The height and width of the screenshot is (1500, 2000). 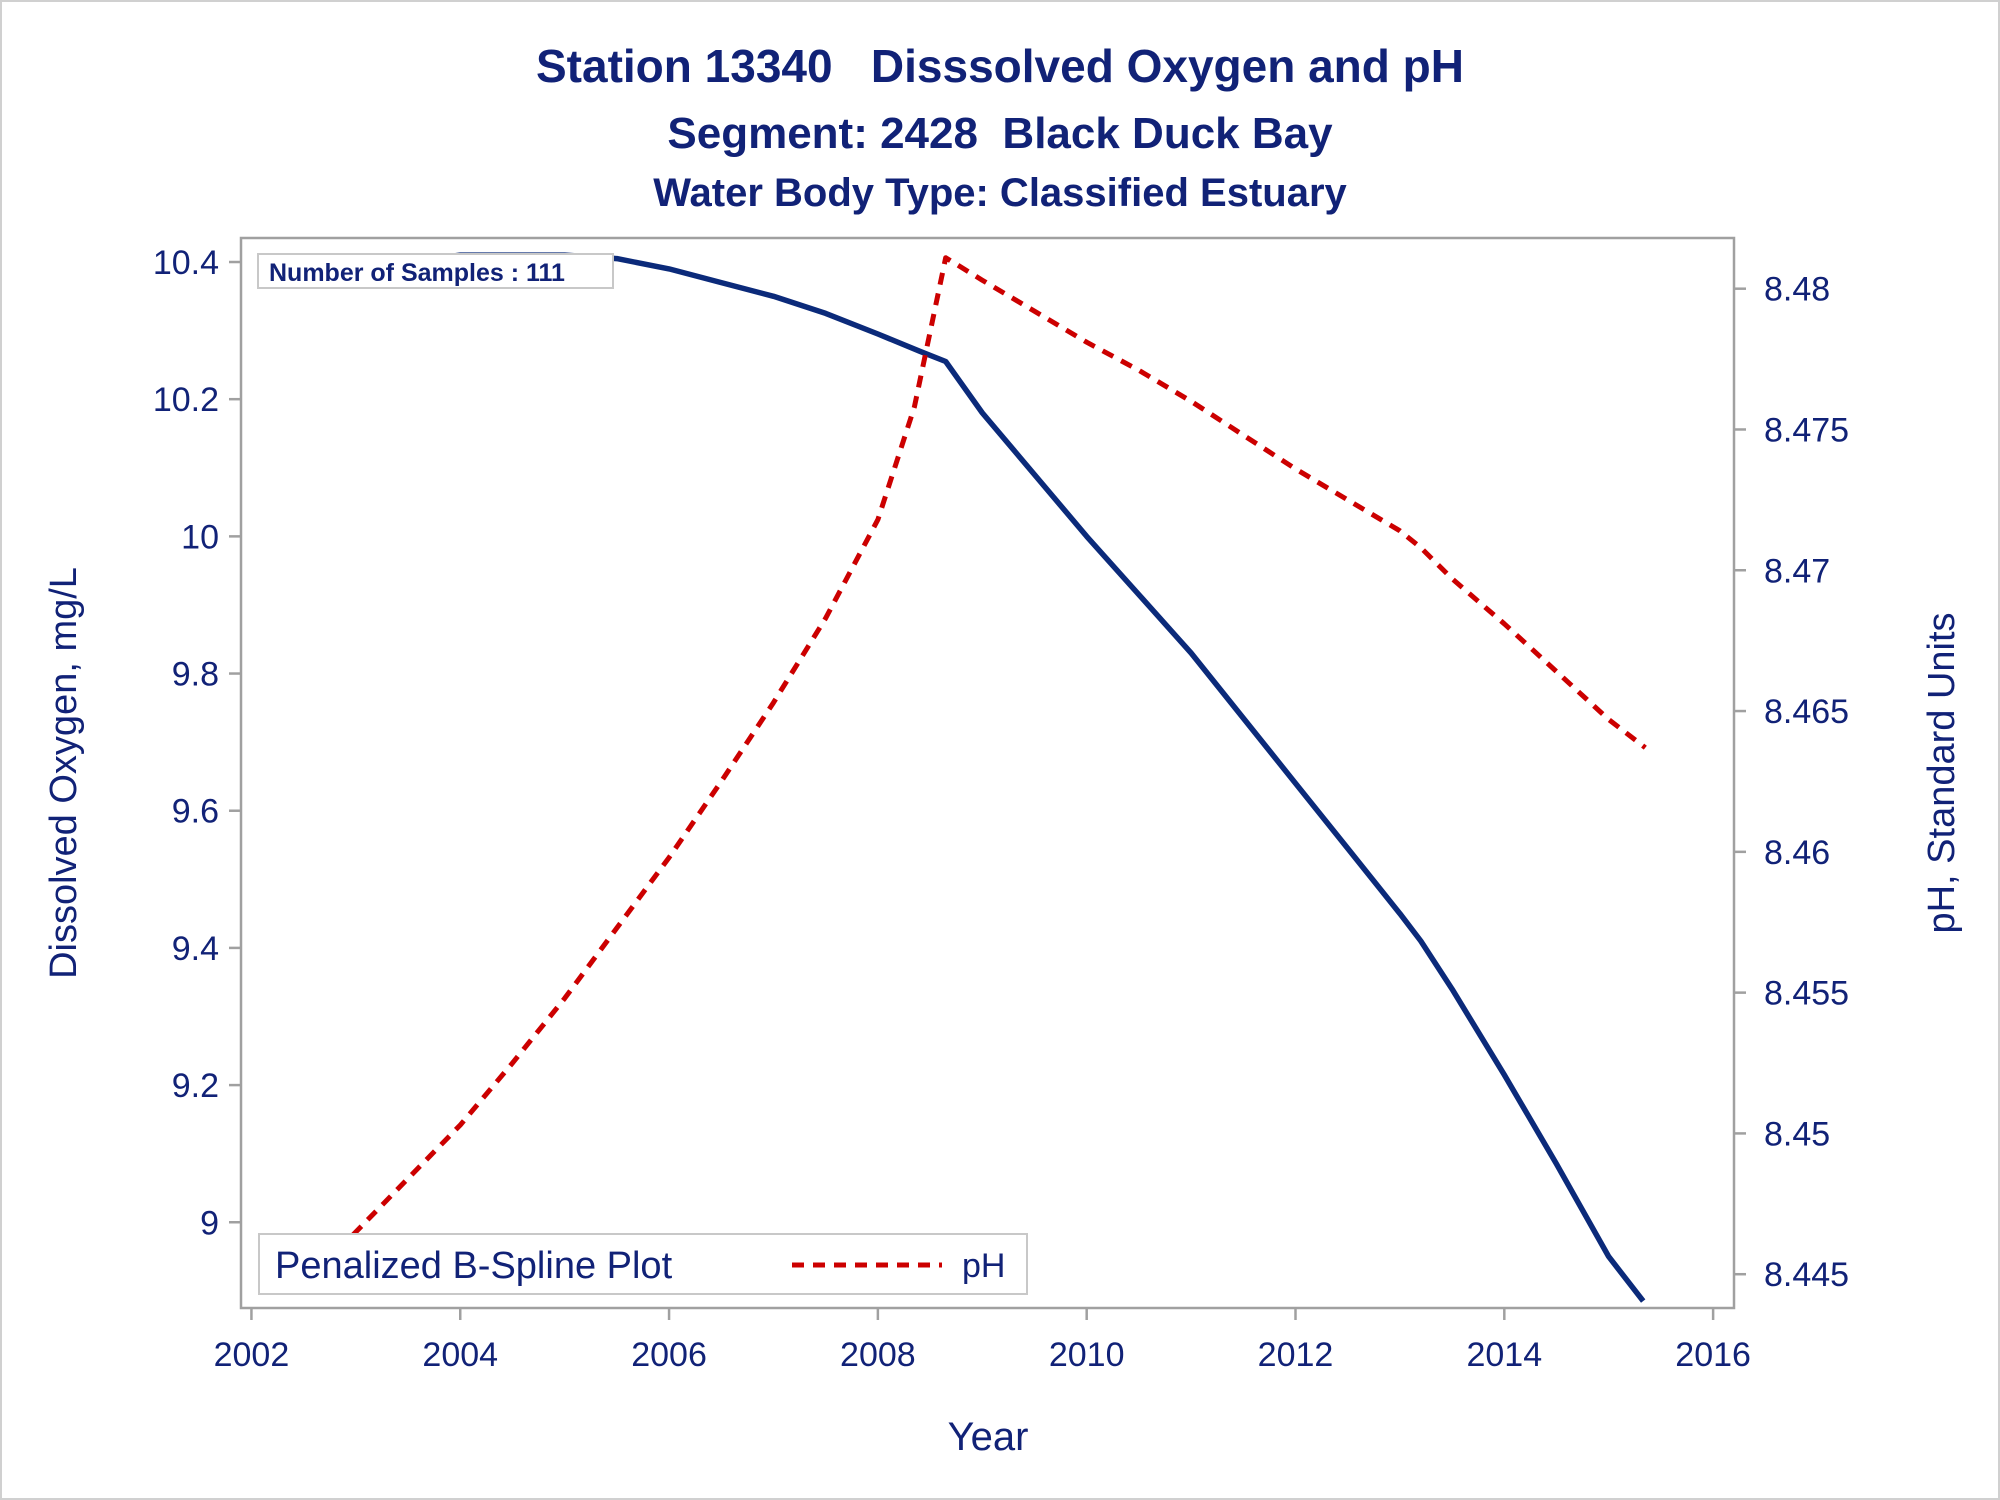 What do you see at coordinates (1791, 782) in the screenshot?
I see `y2-axis-ticks: 8.445 8.45 8.455 8.46 8.465 8.47 8.475 8.48` at bounding box center [1791, 782].